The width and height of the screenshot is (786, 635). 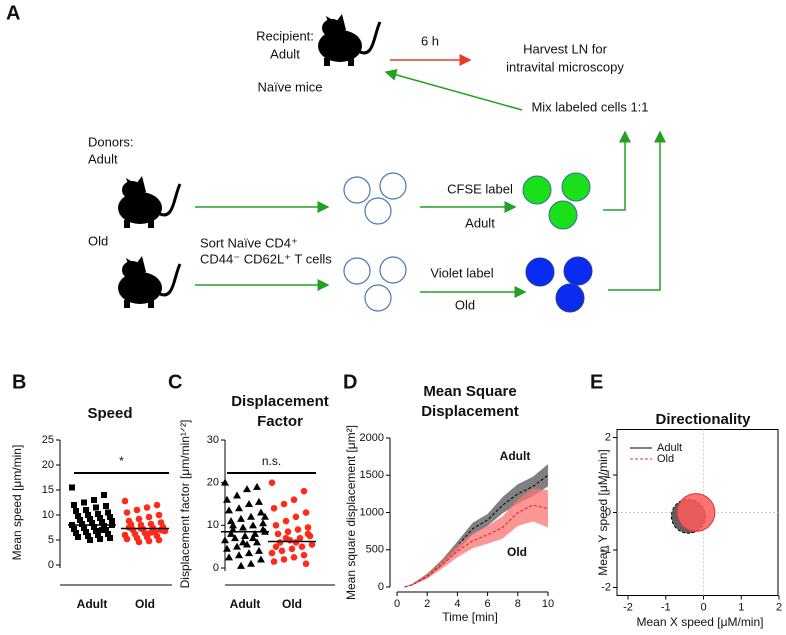 What do you see at coordinates (488, 604) in the screenshot?
I see `x-tick-label: 6` at bounding box center [488, 604].